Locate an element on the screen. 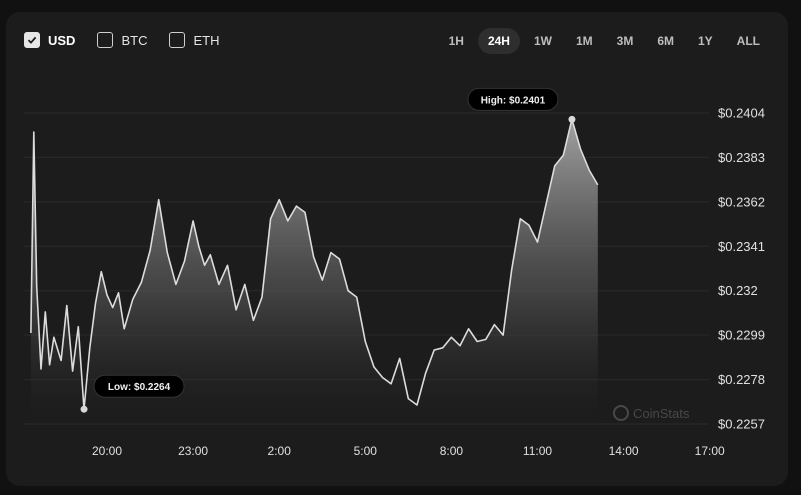  currency-toggle-group: USD BTC ETH is located at coordinates (121, 40).